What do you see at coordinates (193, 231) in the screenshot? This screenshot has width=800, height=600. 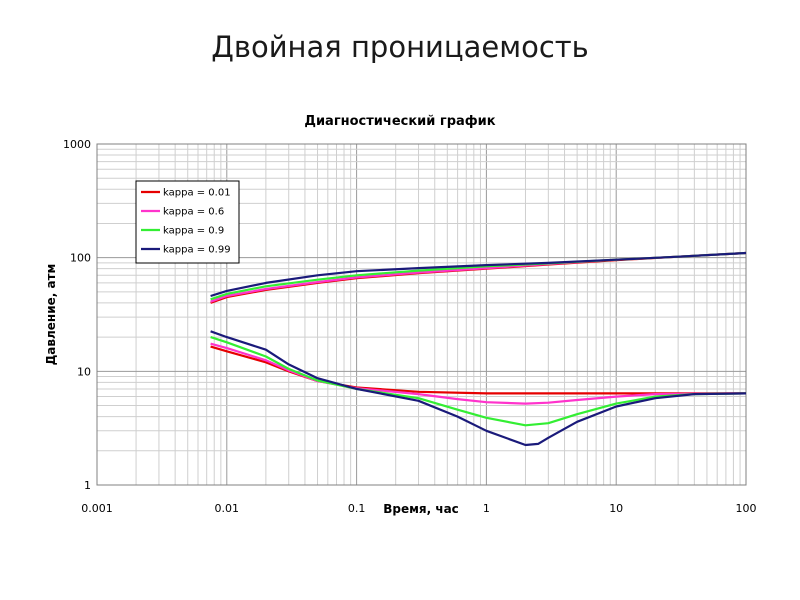 I see `legend-entry: kappa = 0.9` at bounding box center [193, 231].